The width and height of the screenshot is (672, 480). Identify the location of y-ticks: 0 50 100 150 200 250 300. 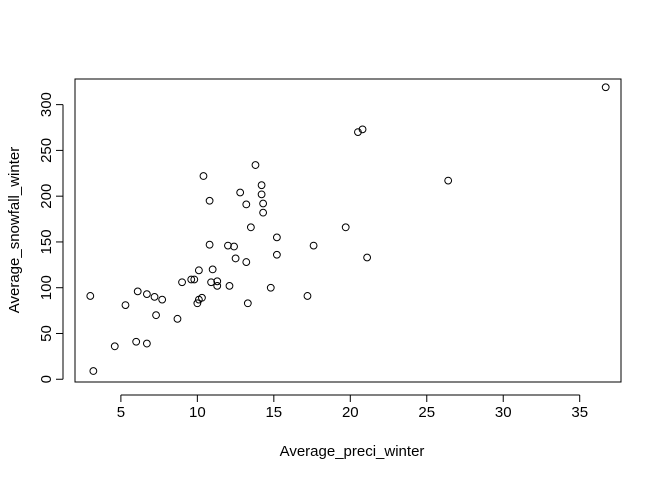
(50, 237).